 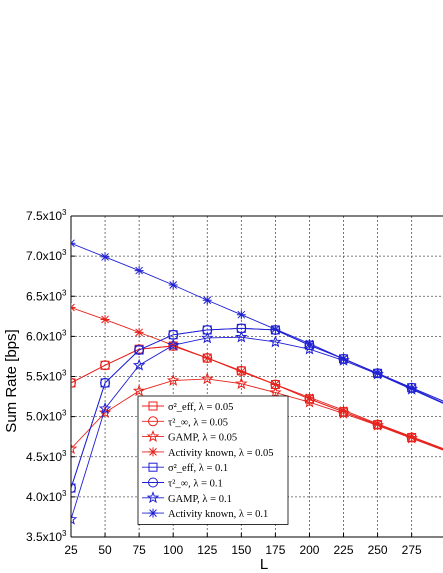 What do you see at coordinates (195, 484) in the screenshot?
I see `legend-entry: τ²_∞, λ = 0.1` at bounding box center [195, 484].